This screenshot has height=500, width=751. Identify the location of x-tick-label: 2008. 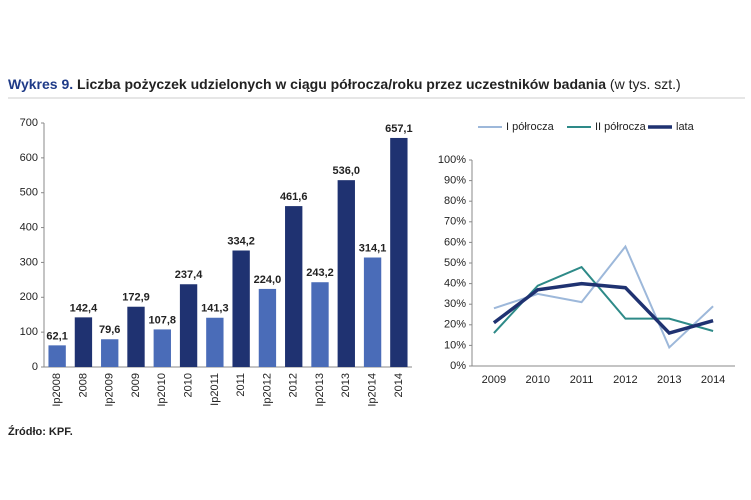
(83, 385).